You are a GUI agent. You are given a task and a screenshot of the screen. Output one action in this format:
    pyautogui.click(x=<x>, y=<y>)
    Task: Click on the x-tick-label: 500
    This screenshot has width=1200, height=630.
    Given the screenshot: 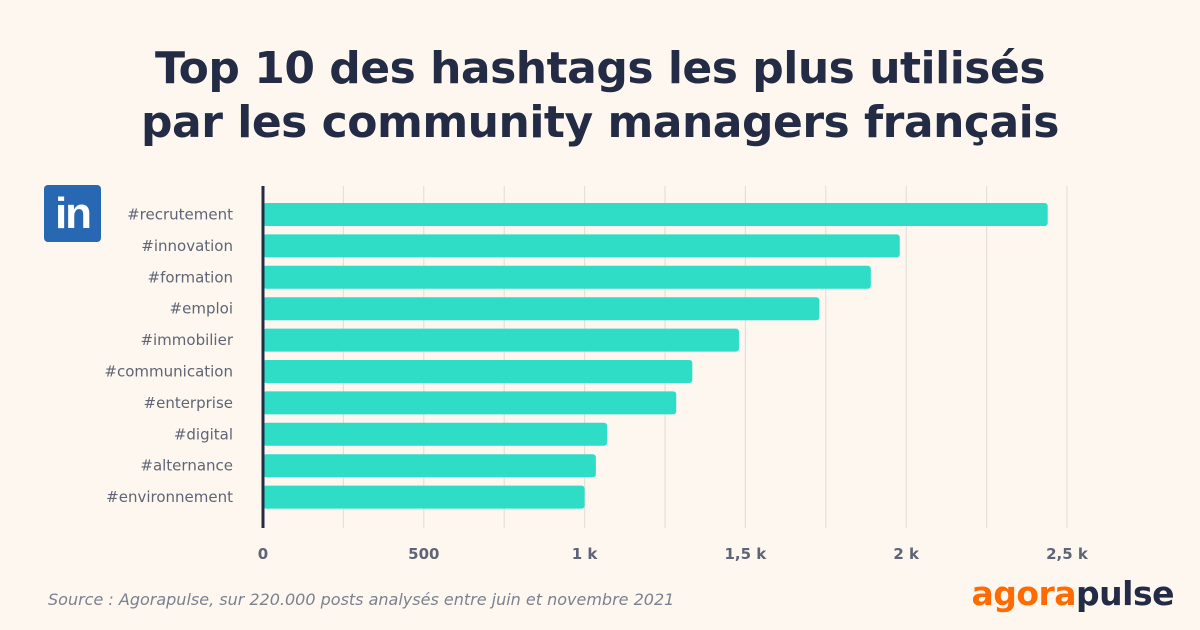 What is the action you would take?
    pyautogui.click(x=423, y=554)
    